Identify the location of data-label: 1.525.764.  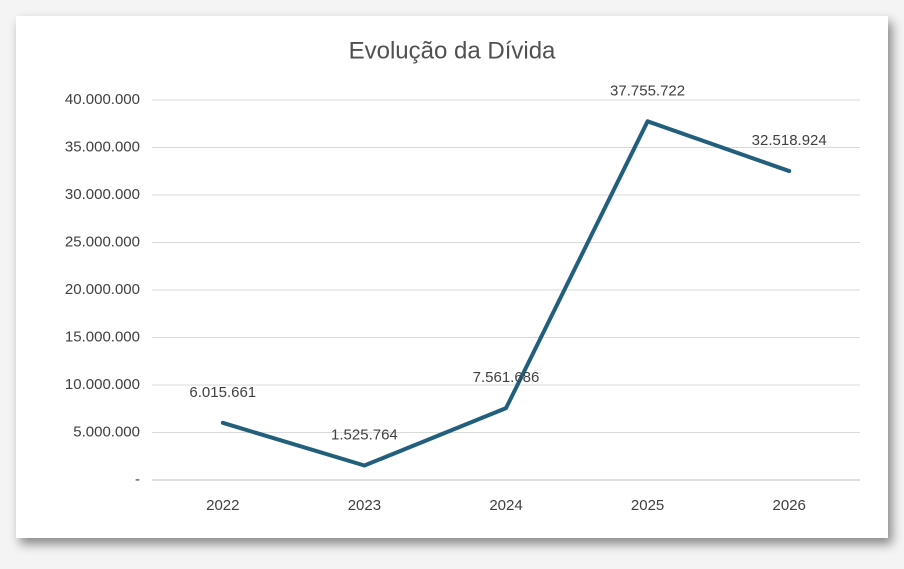
(364, 434).